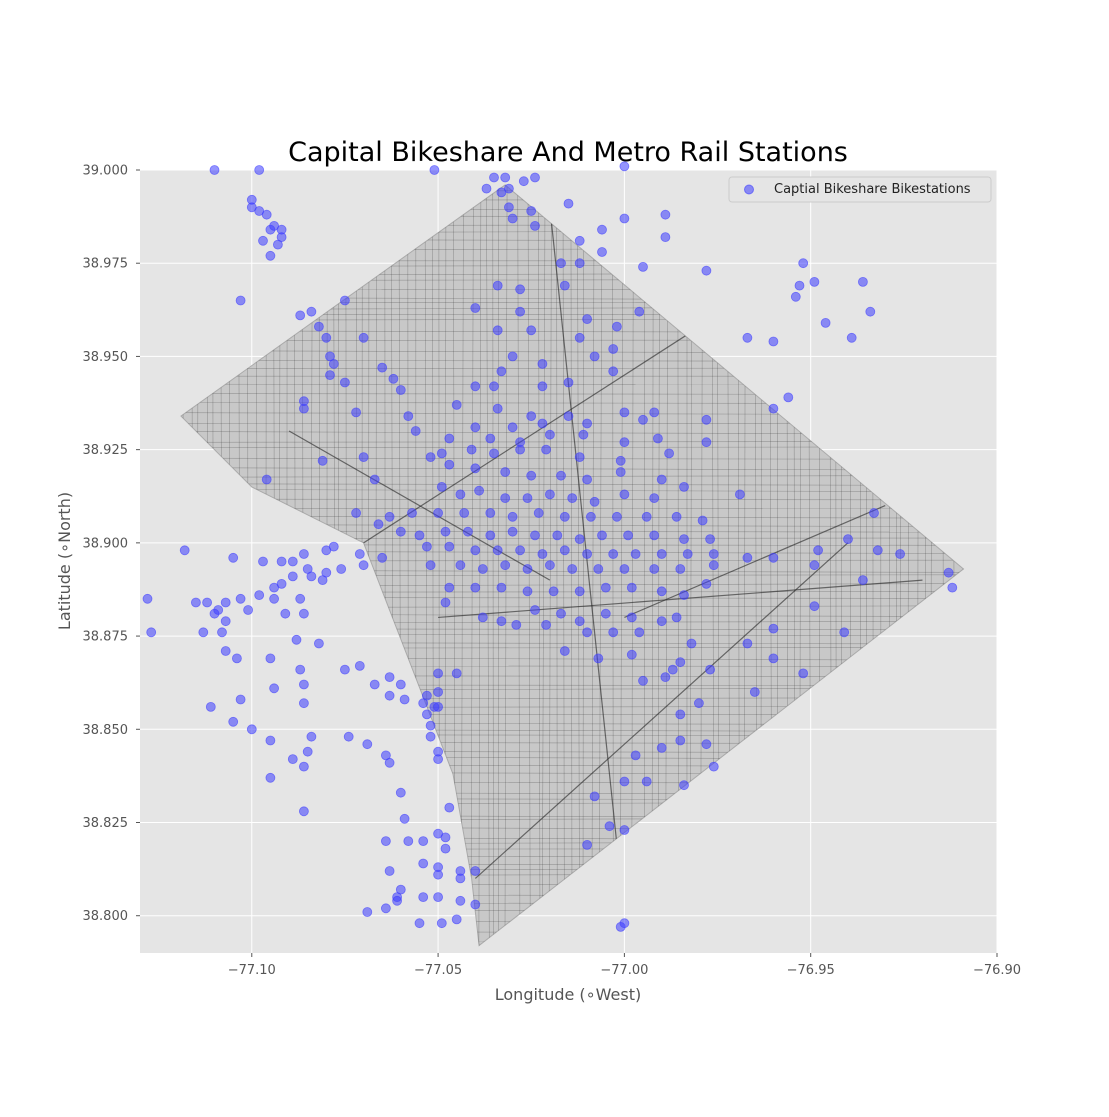  I want to click on legend: Captial Bikeshare Bikestations, so click(860, 189).